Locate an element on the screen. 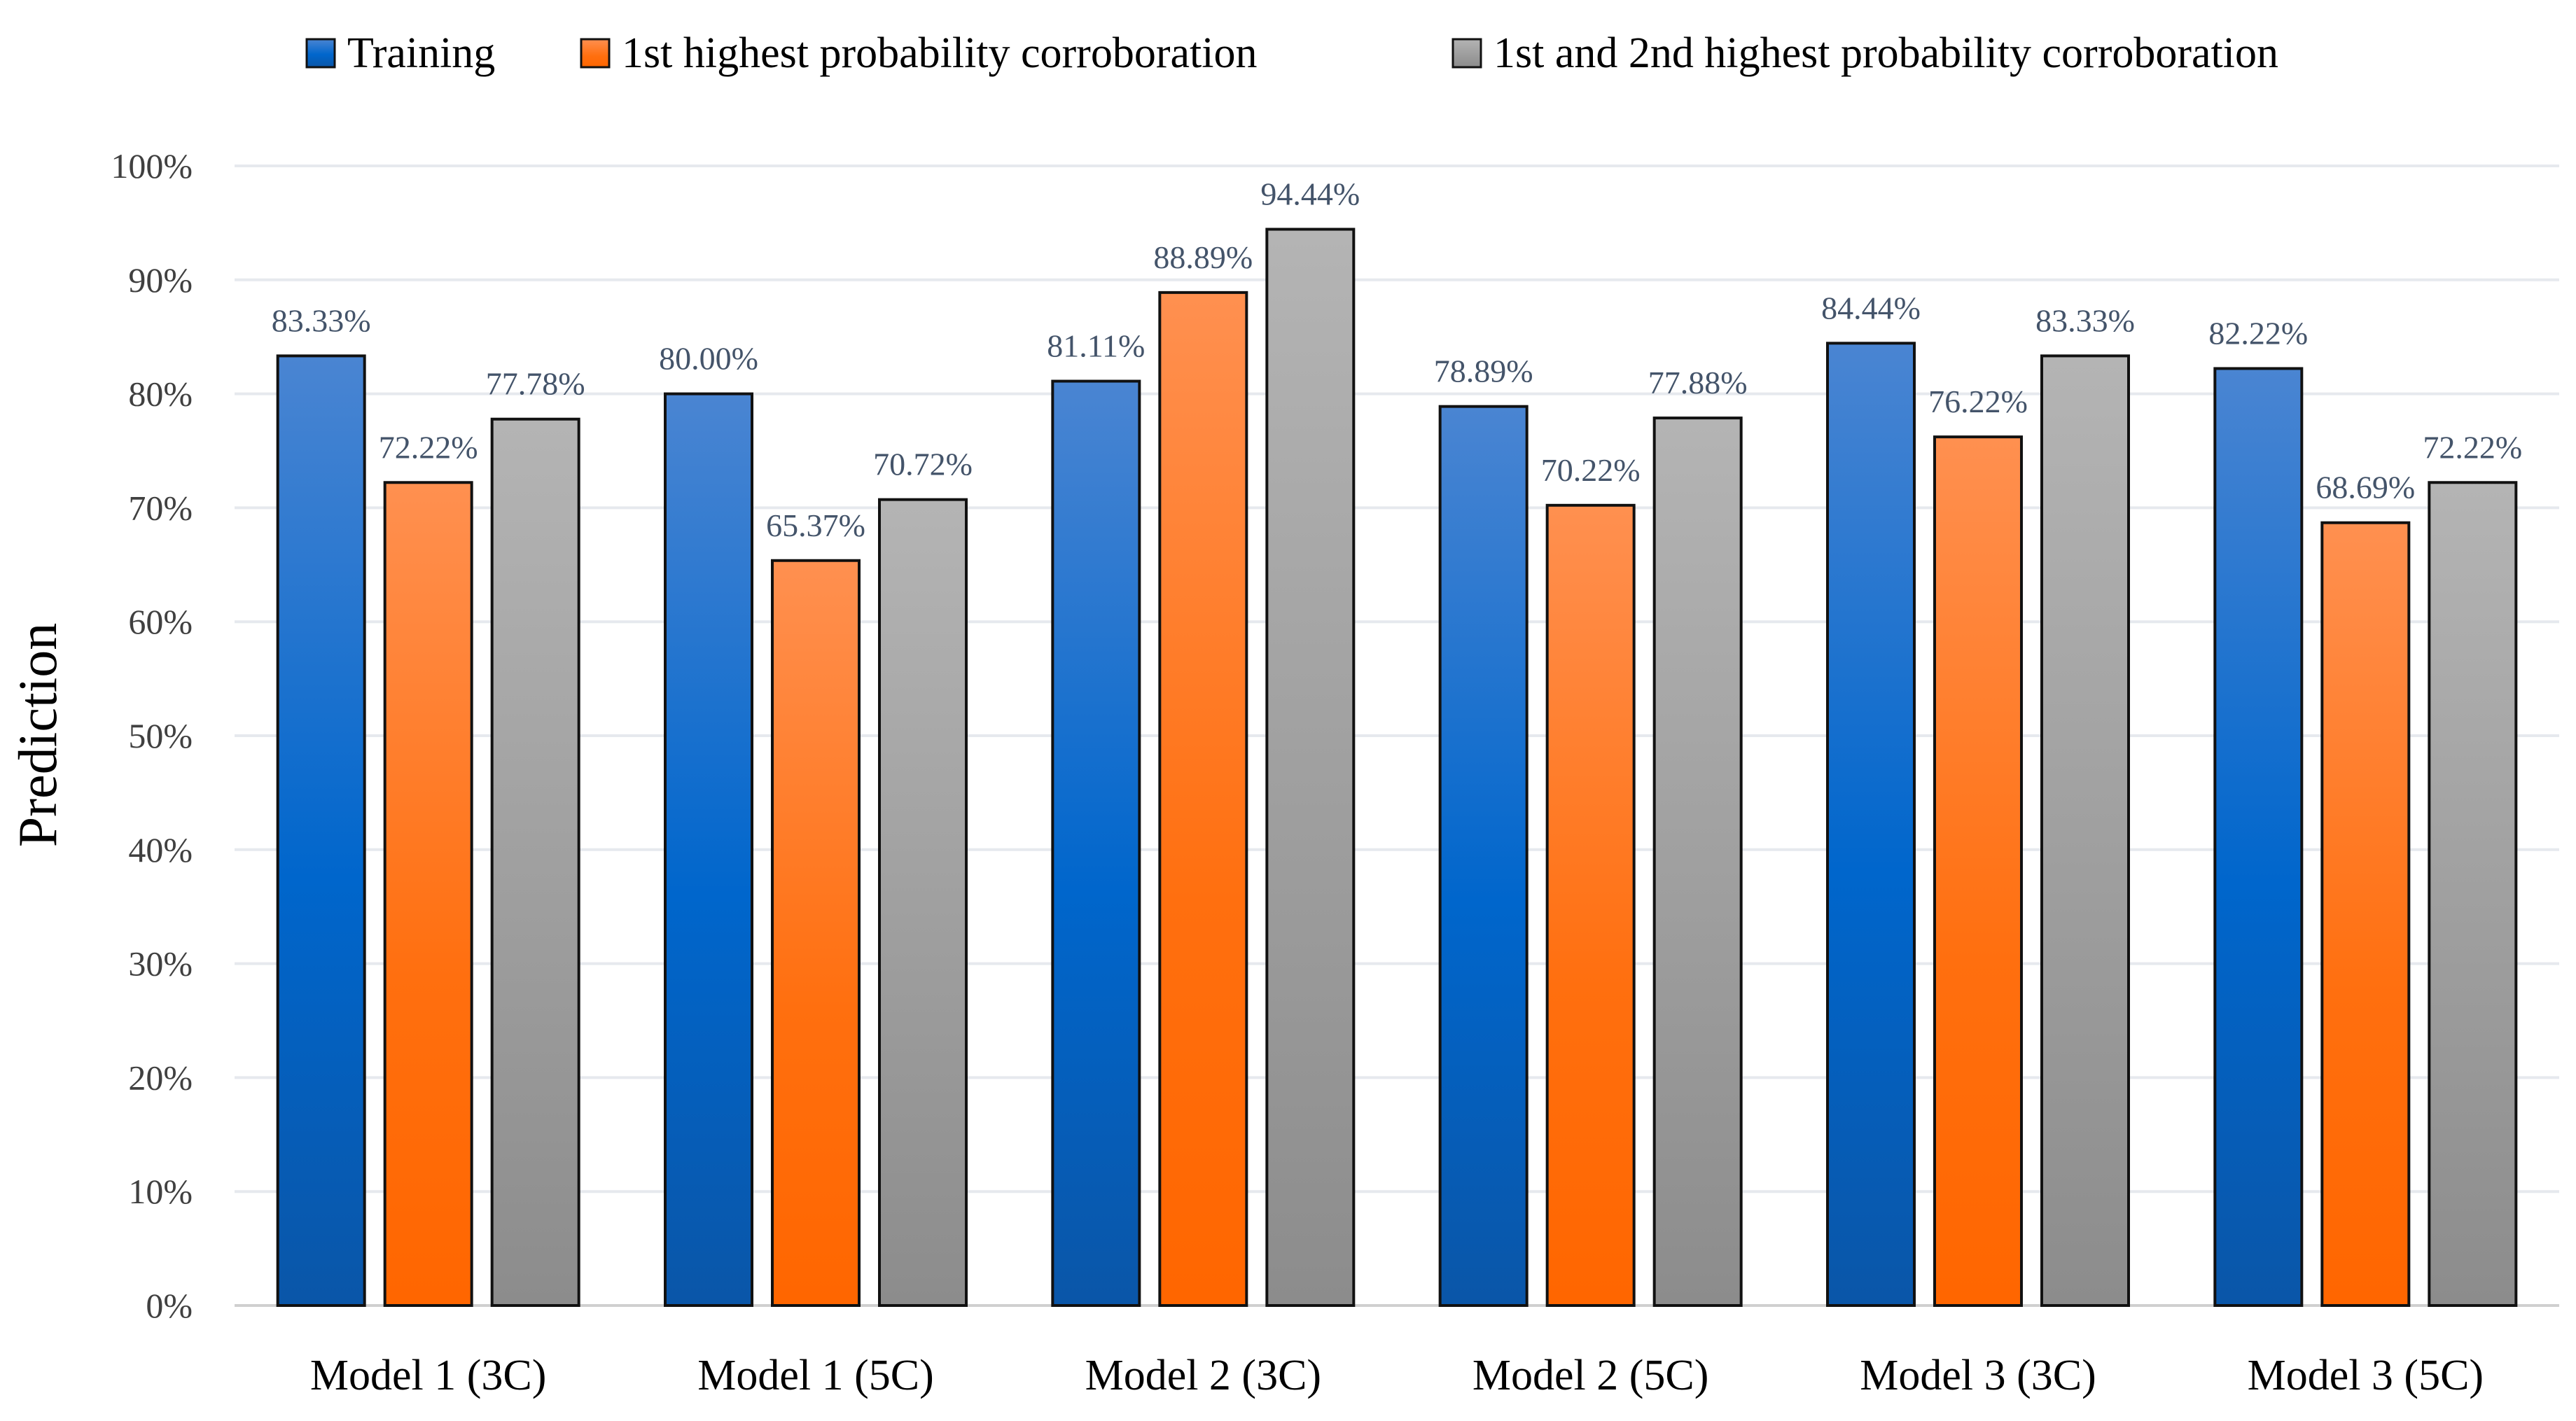 This screenshot has width=2576, height=1421. legend-item: Training is located at coordinates (400, 53).